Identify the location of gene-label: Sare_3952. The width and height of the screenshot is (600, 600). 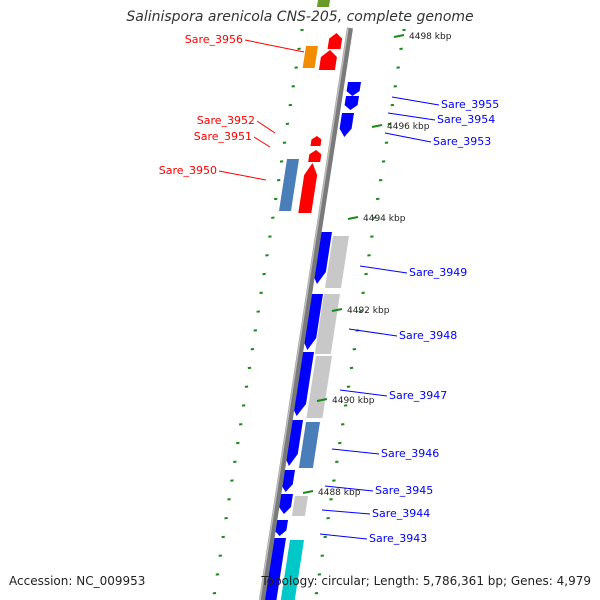
(226, 120).